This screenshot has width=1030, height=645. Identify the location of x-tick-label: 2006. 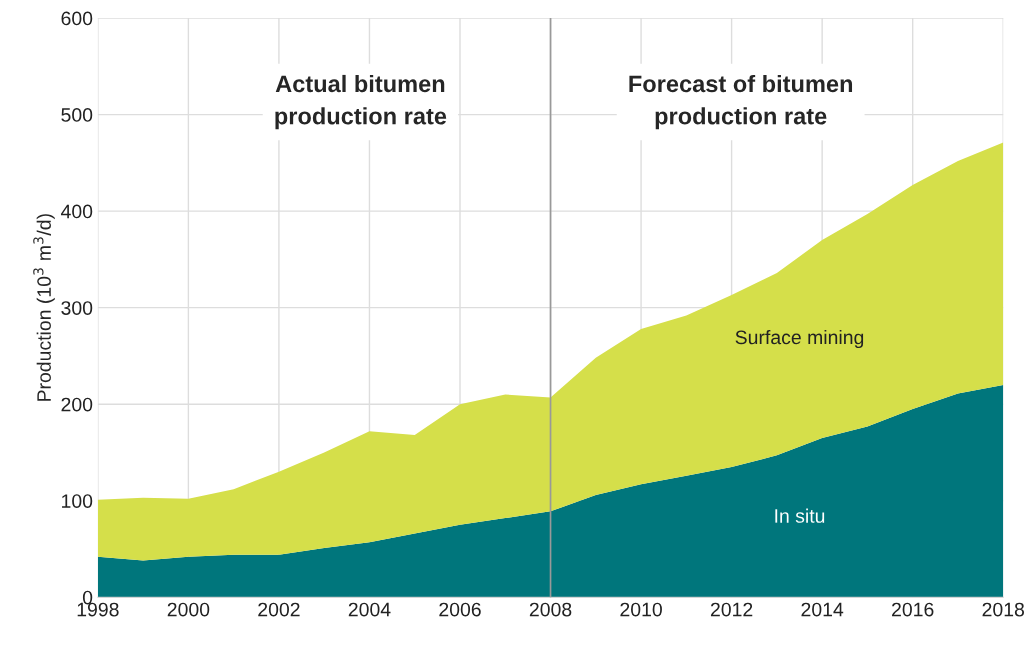
(460, 609).